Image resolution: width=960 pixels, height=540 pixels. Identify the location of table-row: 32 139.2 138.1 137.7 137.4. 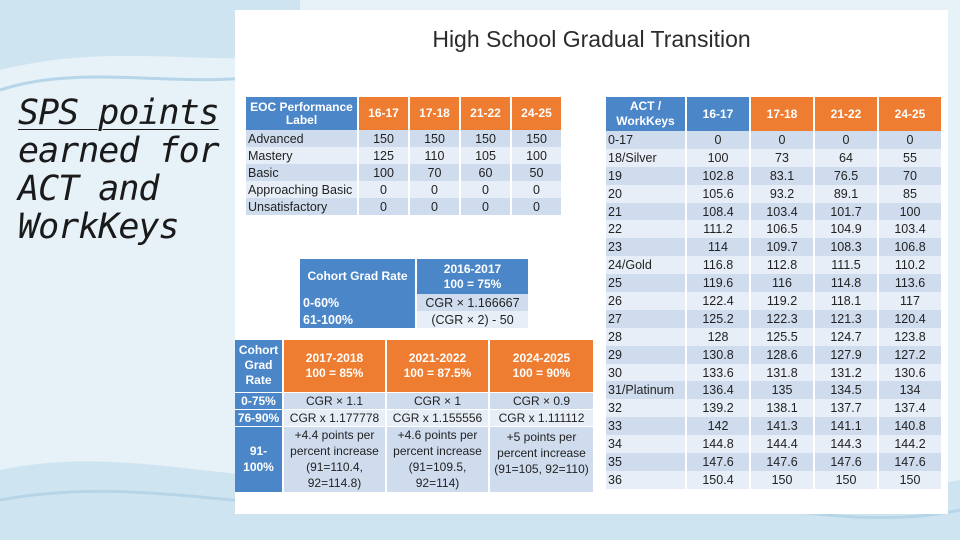
(774, 408).